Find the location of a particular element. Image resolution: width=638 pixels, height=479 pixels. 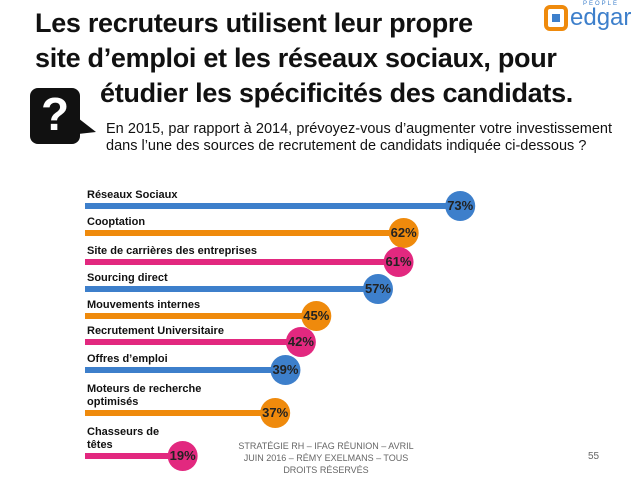

value-label: 42% is located at coordinates (300, 341).